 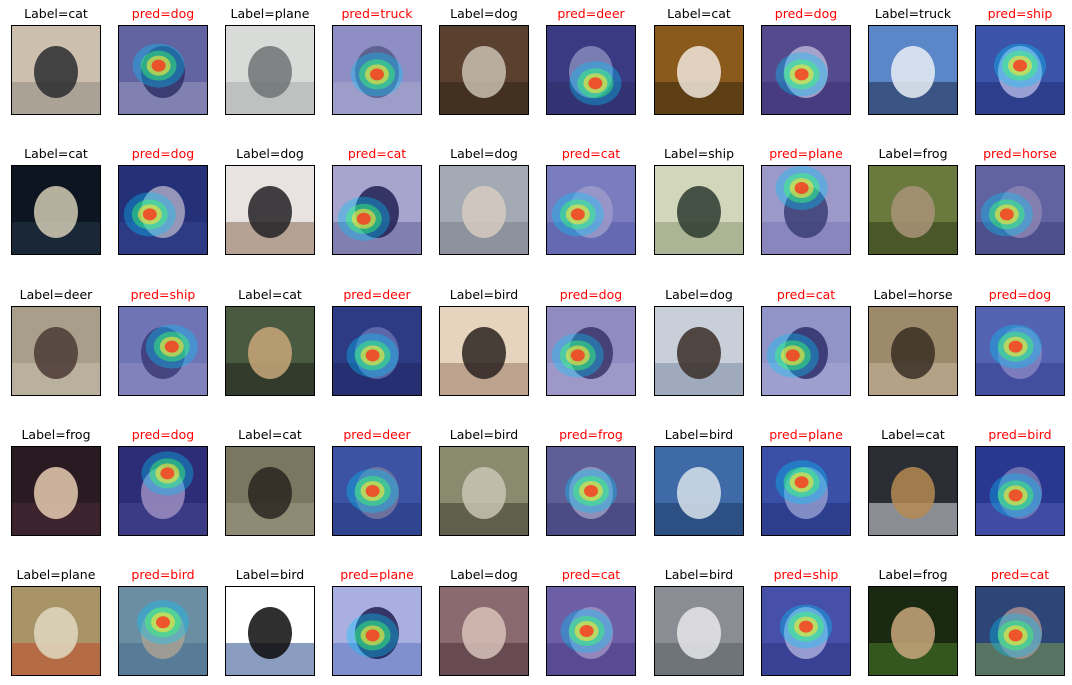 I want to click on label-panel: Label=deer, so click(x=56, y=340).